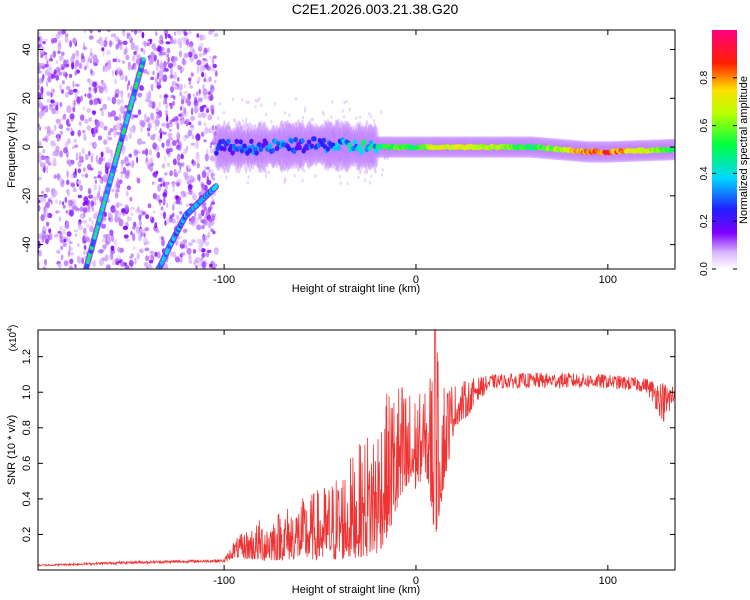  Describe the element at coordinates (318, 145) in the screenshot. I see `ridge-core` at that location.